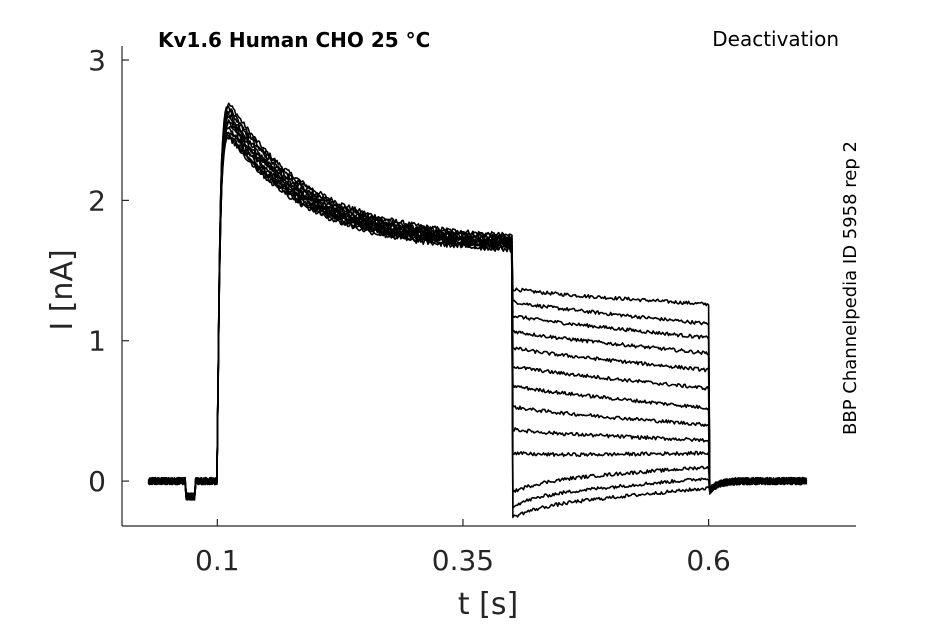  Describe the element at coordinates (97, 200) in the screenshot. I see `y-tick-label: 2` at that location.